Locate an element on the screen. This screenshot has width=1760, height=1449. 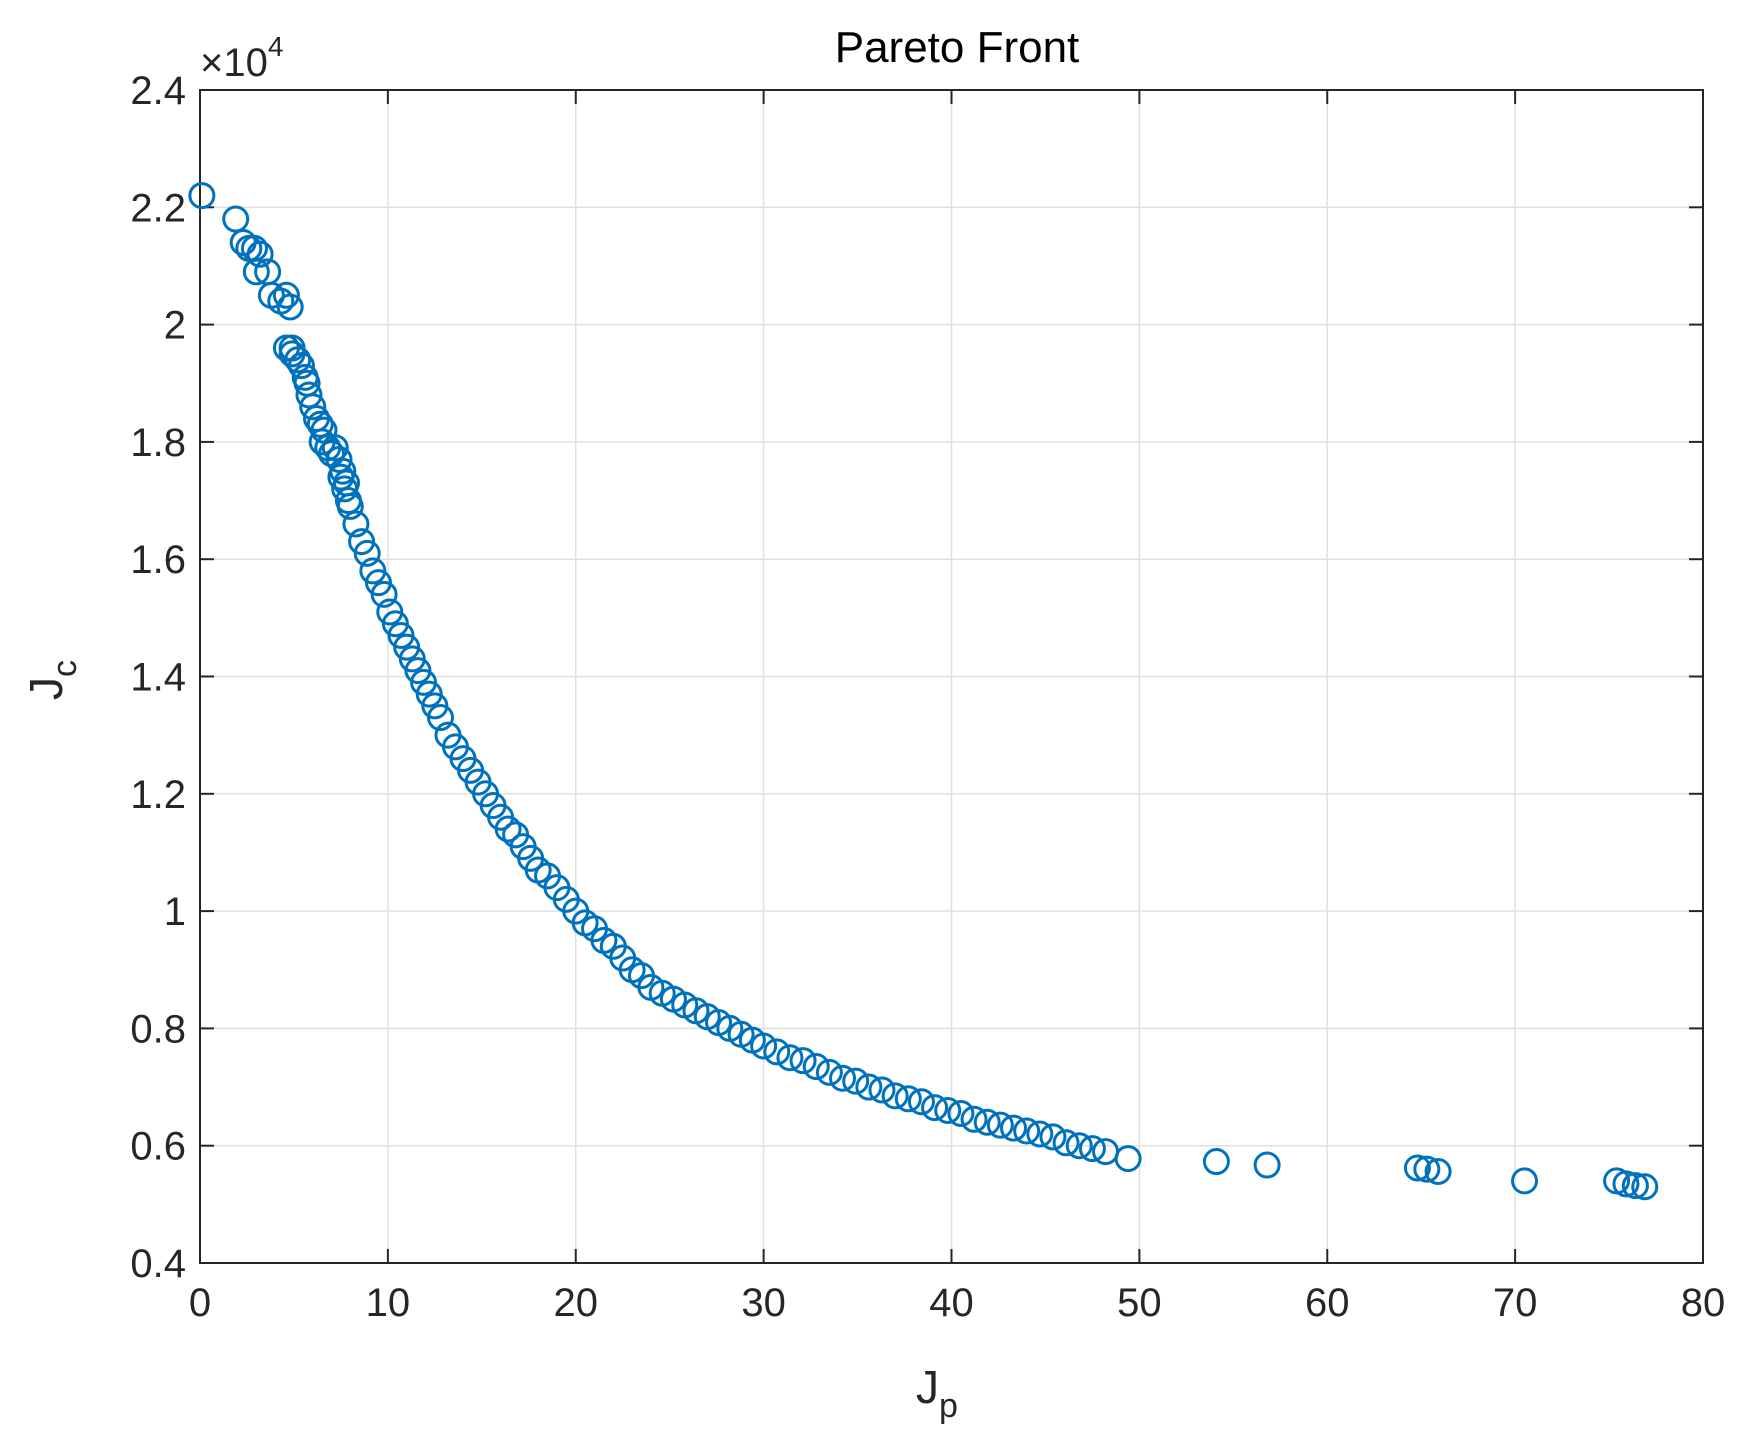
x-axis-label: Jp is located at coordinates (937, 1393).